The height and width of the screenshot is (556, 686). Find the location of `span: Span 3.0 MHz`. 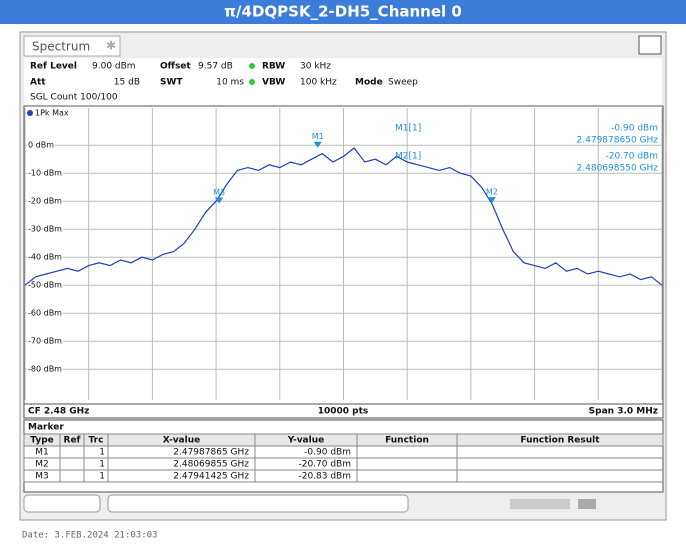

span: Span 3.0 MHz is located at coordinates (623, 412).